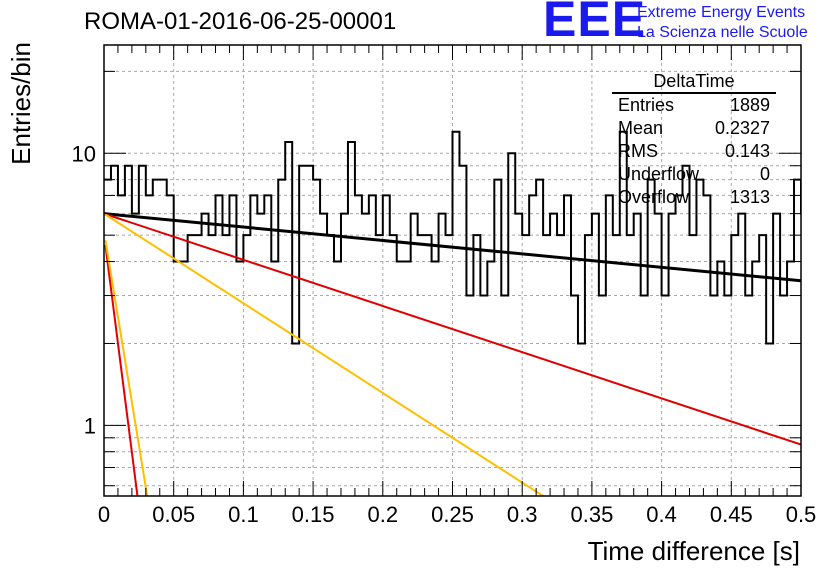 Image resolution: width=836 pixels, height=572 pixels. I want to click on logo-tagline-2: La Scienza nelle Scuole, so click(722, 32).